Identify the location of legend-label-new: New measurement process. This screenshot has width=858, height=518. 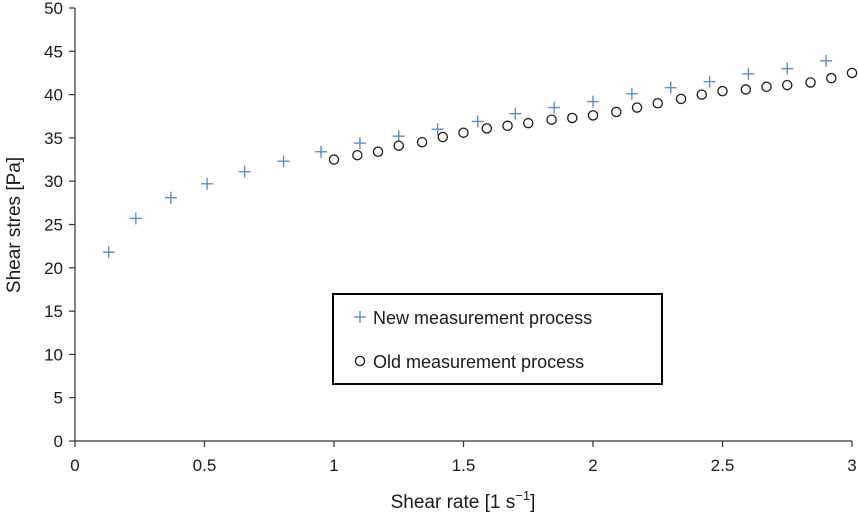
(482, 318).